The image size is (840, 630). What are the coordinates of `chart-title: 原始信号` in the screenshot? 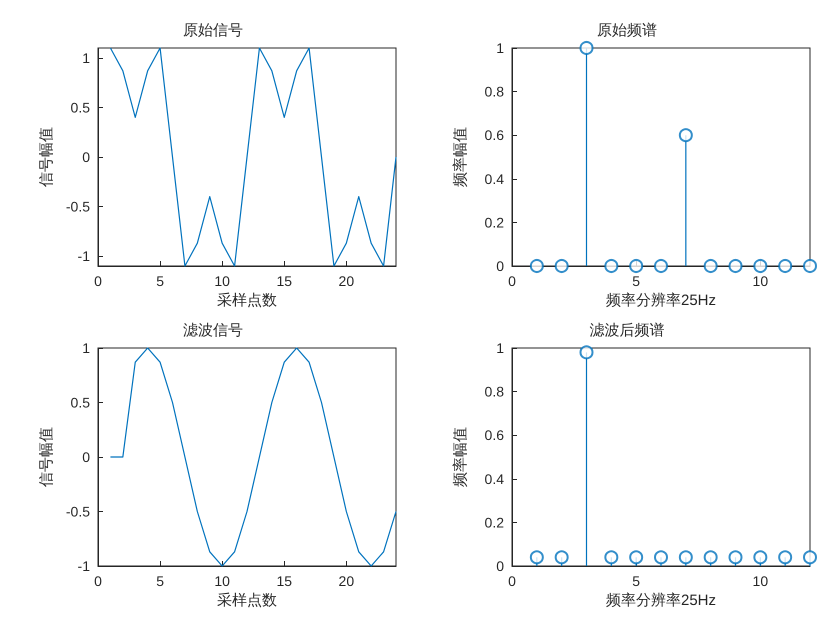 It's located at (213, 30).